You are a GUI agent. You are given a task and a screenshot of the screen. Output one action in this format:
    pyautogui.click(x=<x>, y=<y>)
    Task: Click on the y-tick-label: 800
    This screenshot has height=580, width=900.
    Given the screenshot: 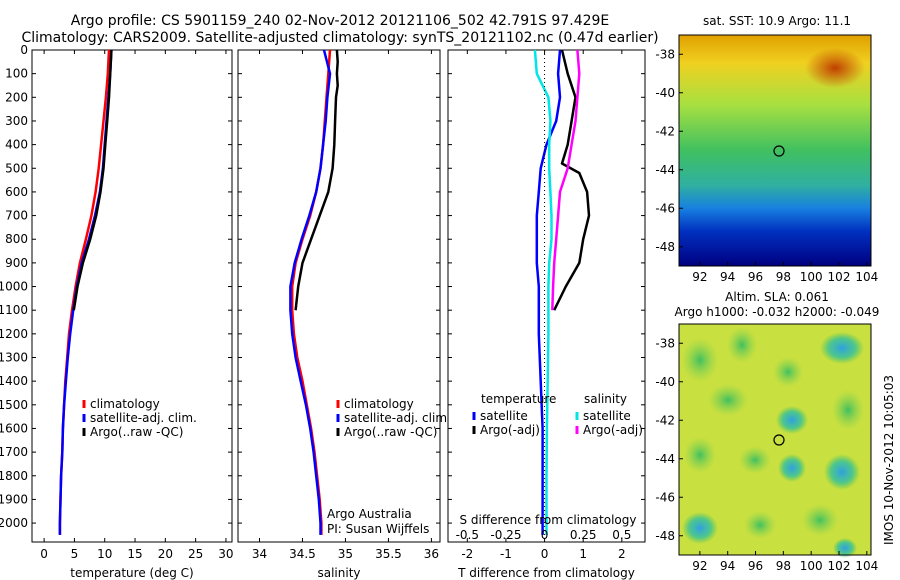 What is the action you would take?
    pyautogui.click(x=16, y=239)
    